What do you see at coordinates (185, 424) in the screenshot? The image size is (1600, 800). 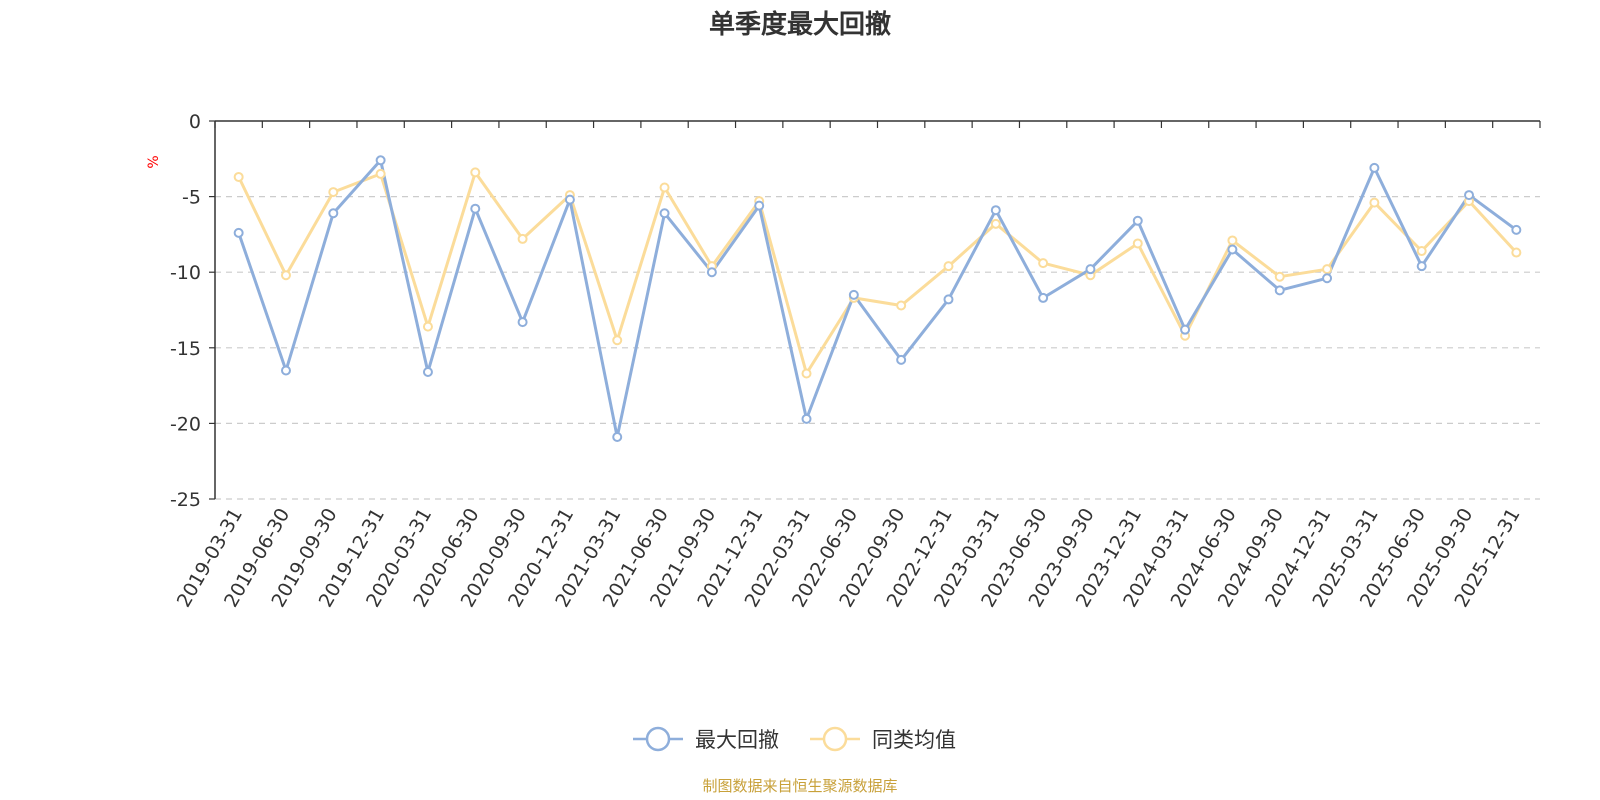 I see `y-tick-label: -20` at bounding box center [185, 424].